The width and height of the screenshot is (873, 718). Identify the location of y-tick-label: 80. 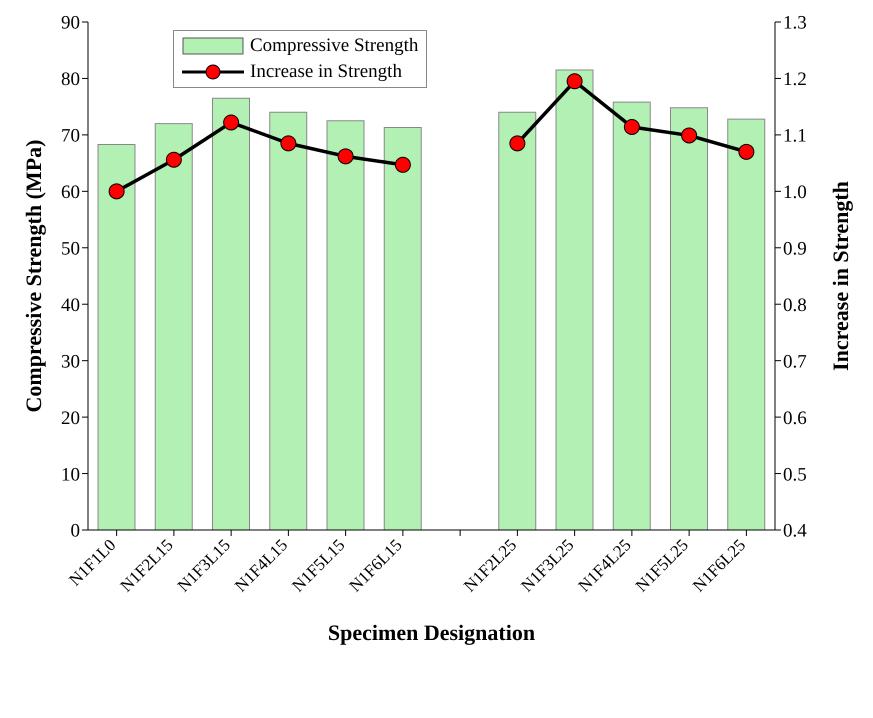
(70, 79).